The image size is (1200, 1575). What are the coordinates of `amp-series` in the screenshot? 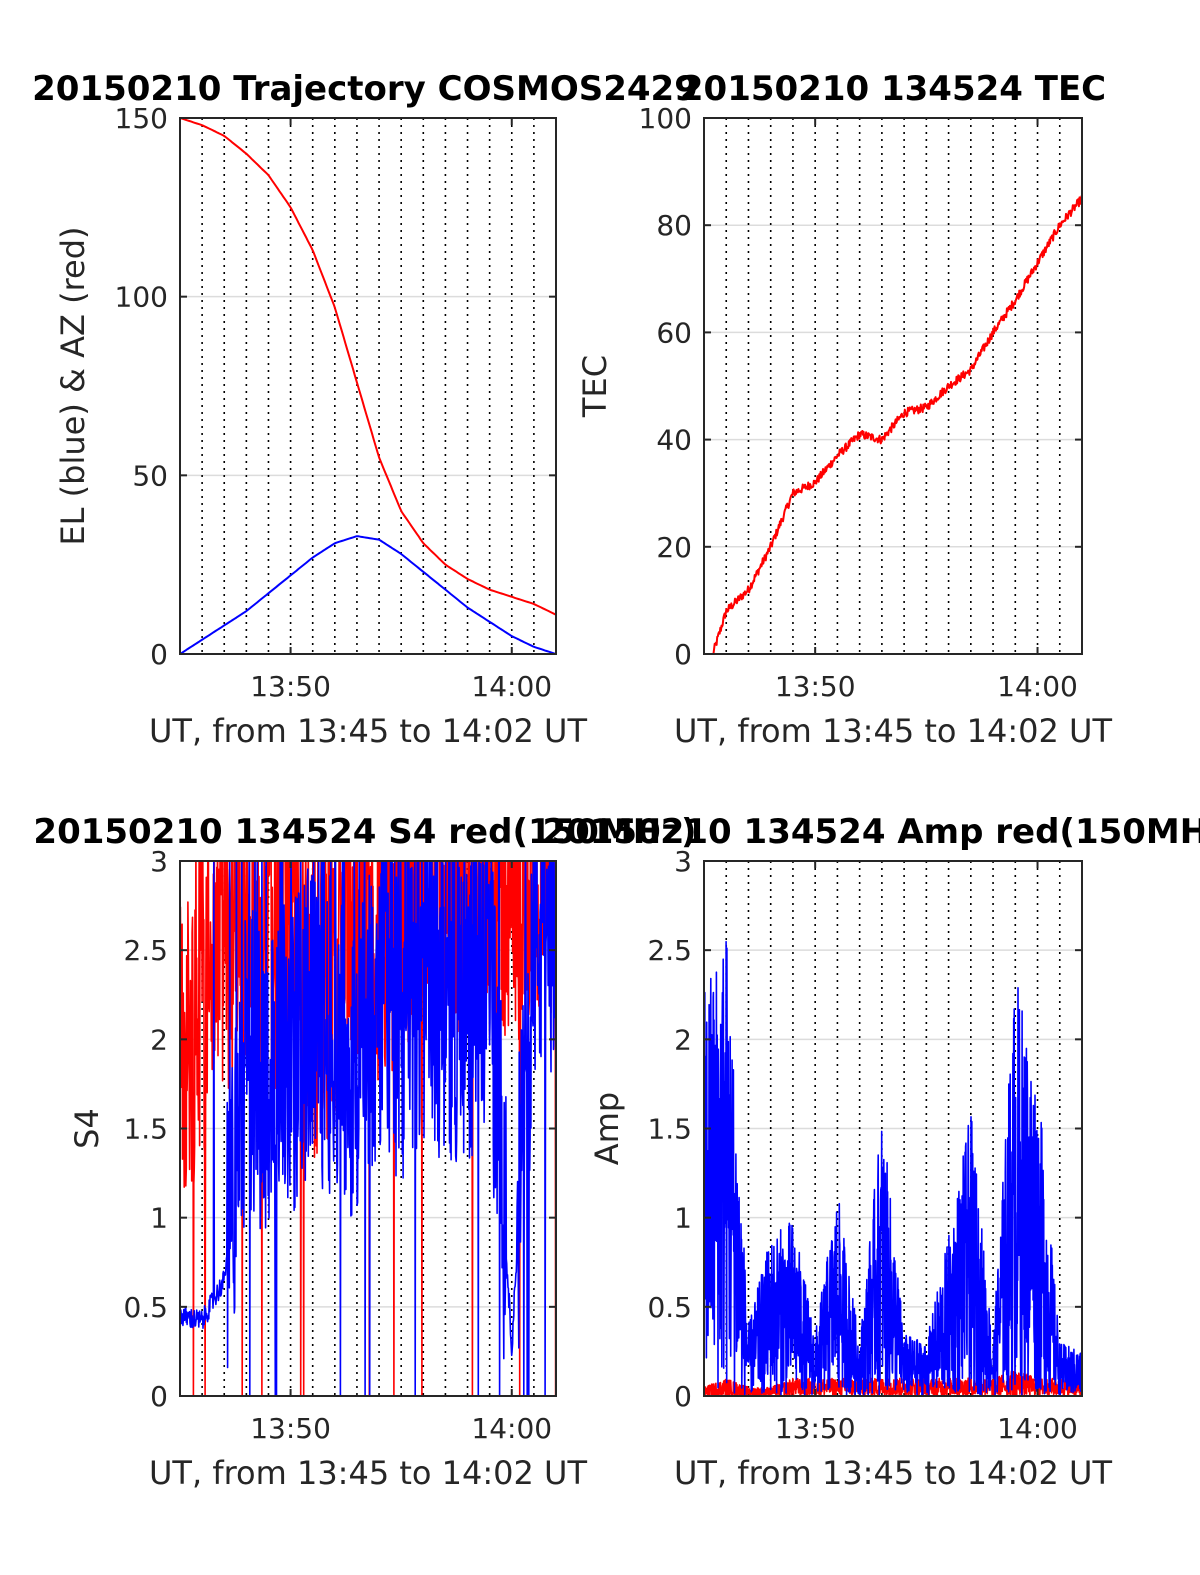 It's located at (893, 1168).